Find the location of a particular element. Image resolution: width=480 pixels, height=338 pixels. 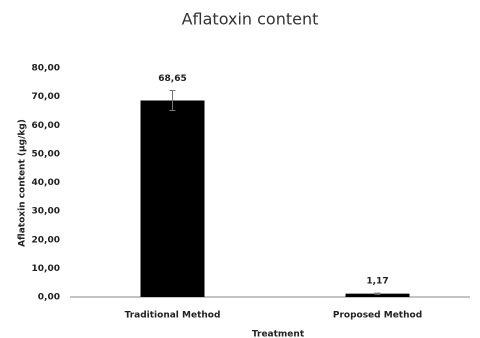

y-tick-label: 70,00 is located at coordinates (46, 97).